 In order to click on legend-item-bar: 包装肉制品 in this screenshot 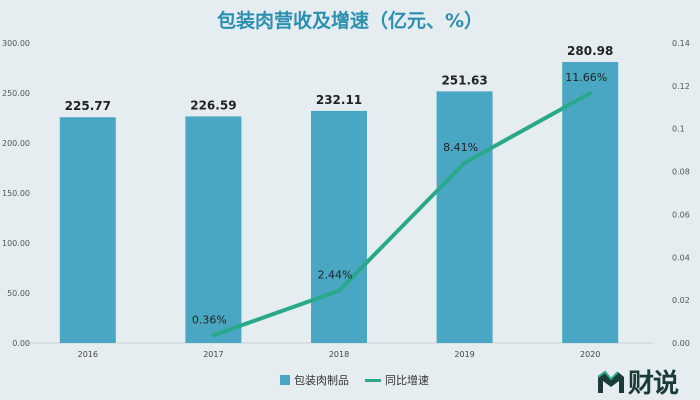, I will do `click(314, 380)`.